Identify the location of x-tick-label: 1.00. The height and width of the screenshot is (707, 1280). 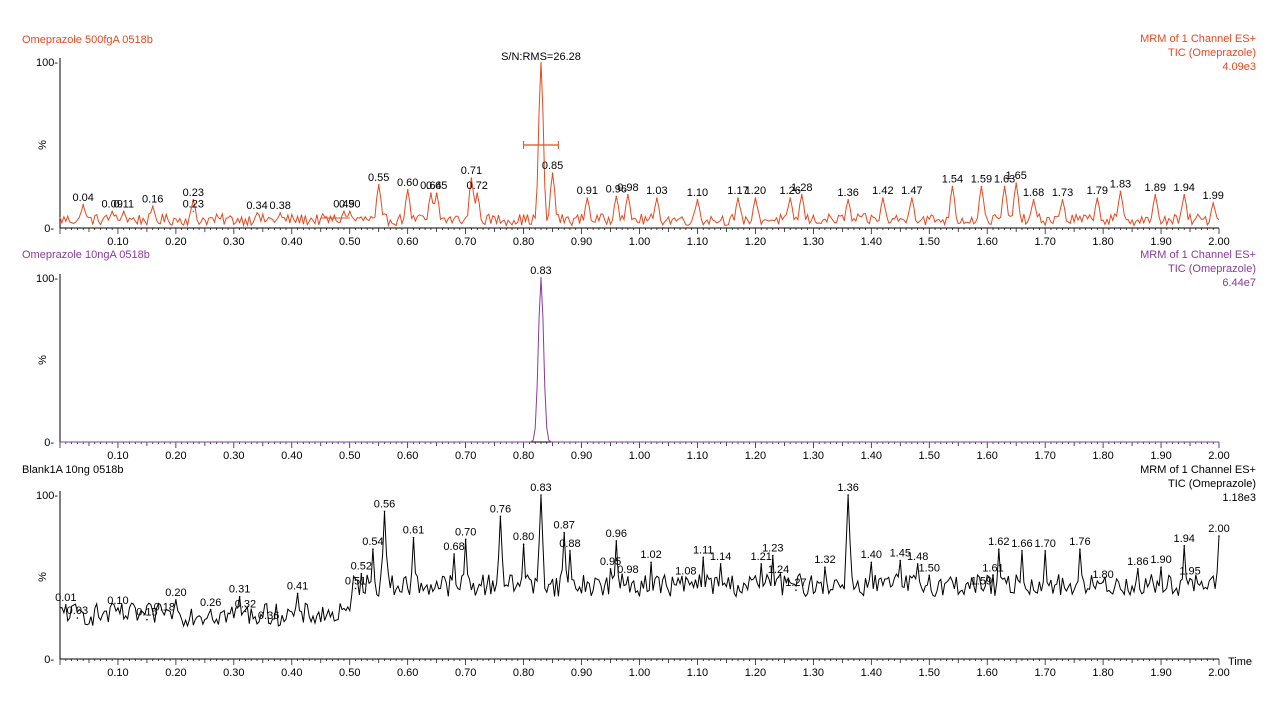
(639, 673).